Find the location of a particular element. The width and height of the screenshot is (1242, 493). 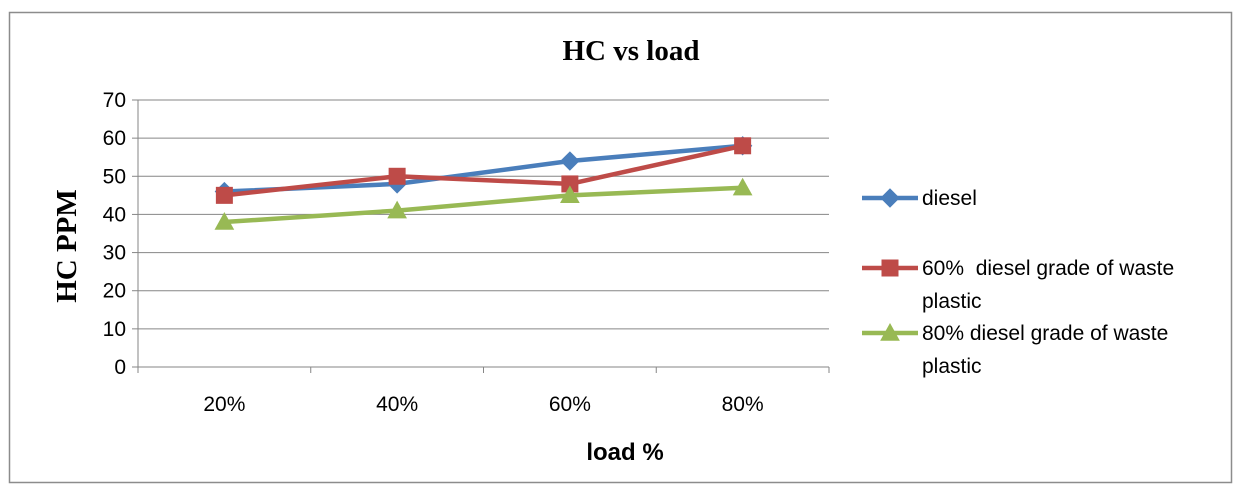

legend-label: 60% diesel grade of waste plastic is located at coordinates (1048, 285).